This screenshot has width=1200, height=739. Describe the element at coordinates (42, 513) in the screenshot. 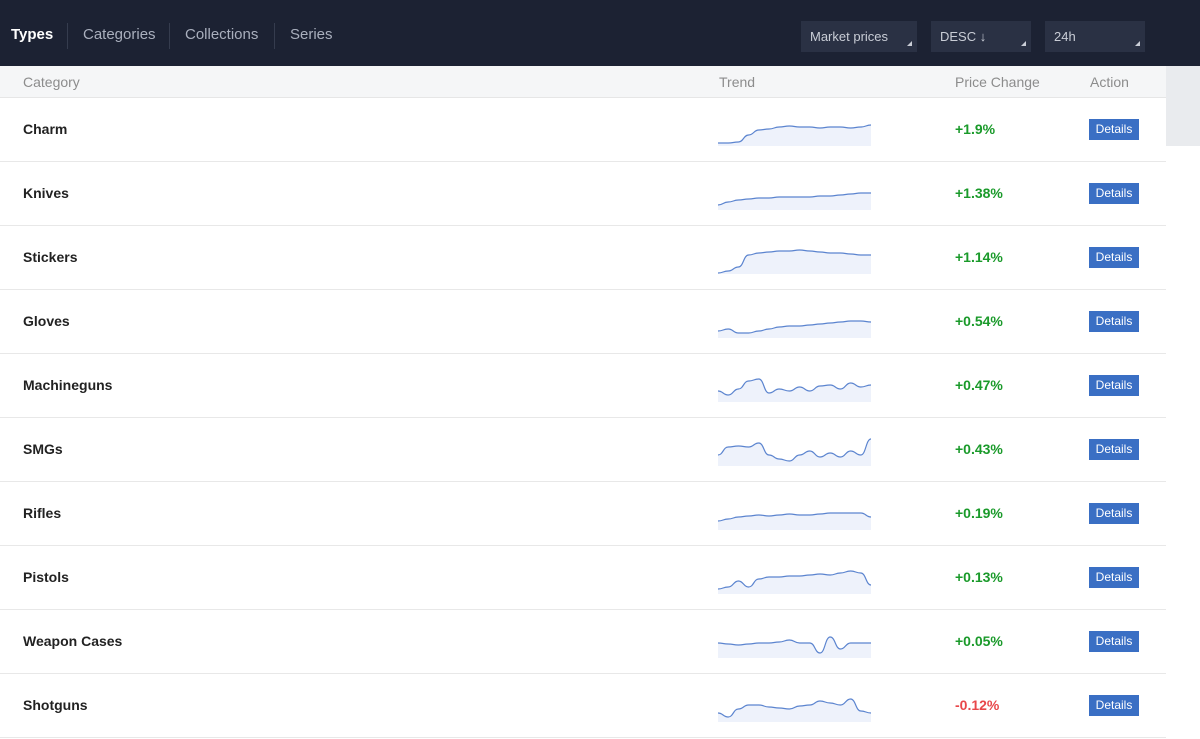

I see `category-name: Rifles` at that location.